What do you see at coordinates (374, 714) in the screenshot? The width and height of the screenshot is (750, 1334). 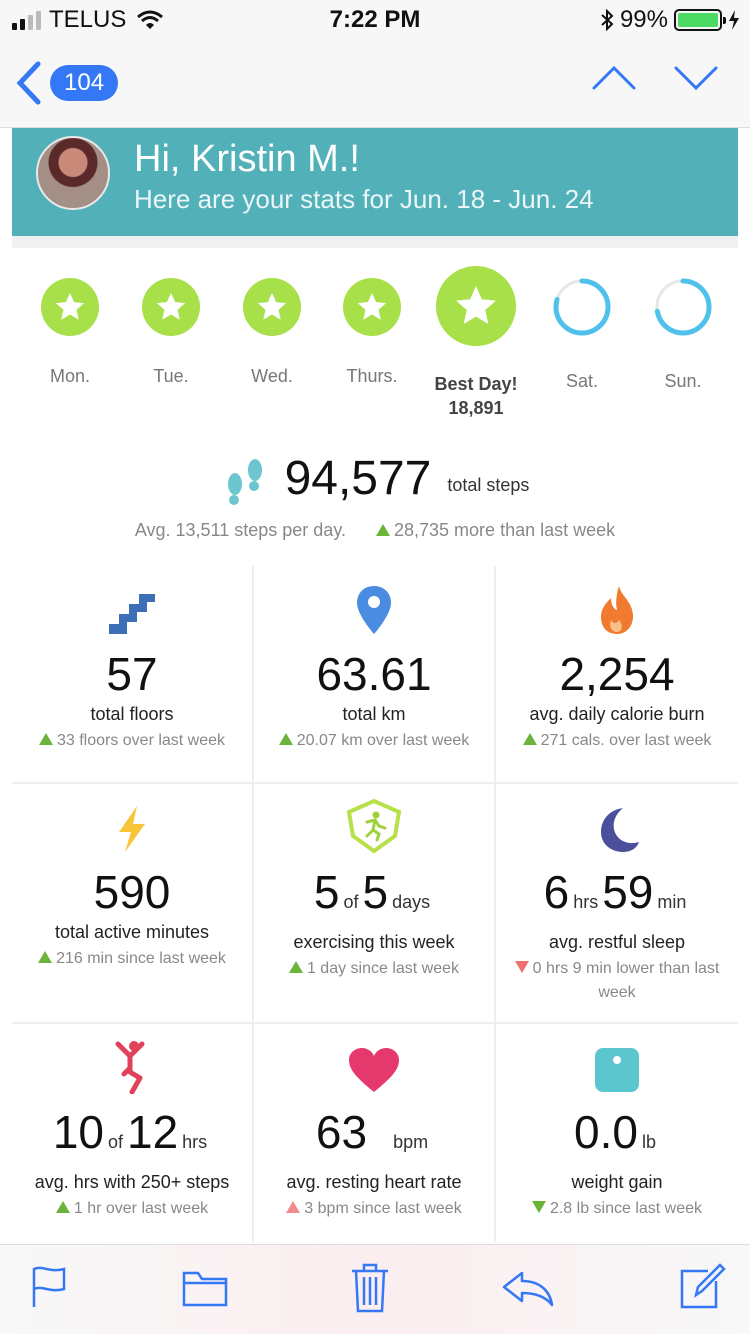 I see `stat-title: total km` at bounding box center [374, 714].